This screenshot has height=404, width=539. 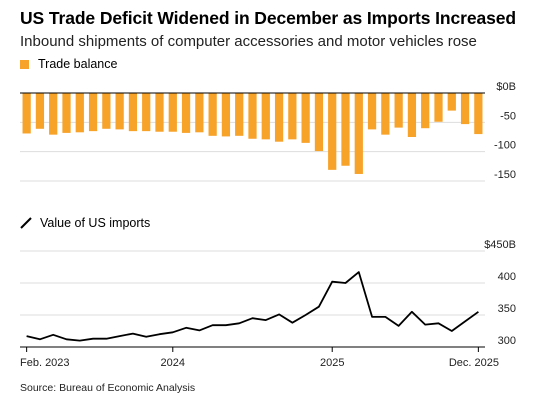 I want to click on line-y-tick-label: 350, so click(x=507, y=309).